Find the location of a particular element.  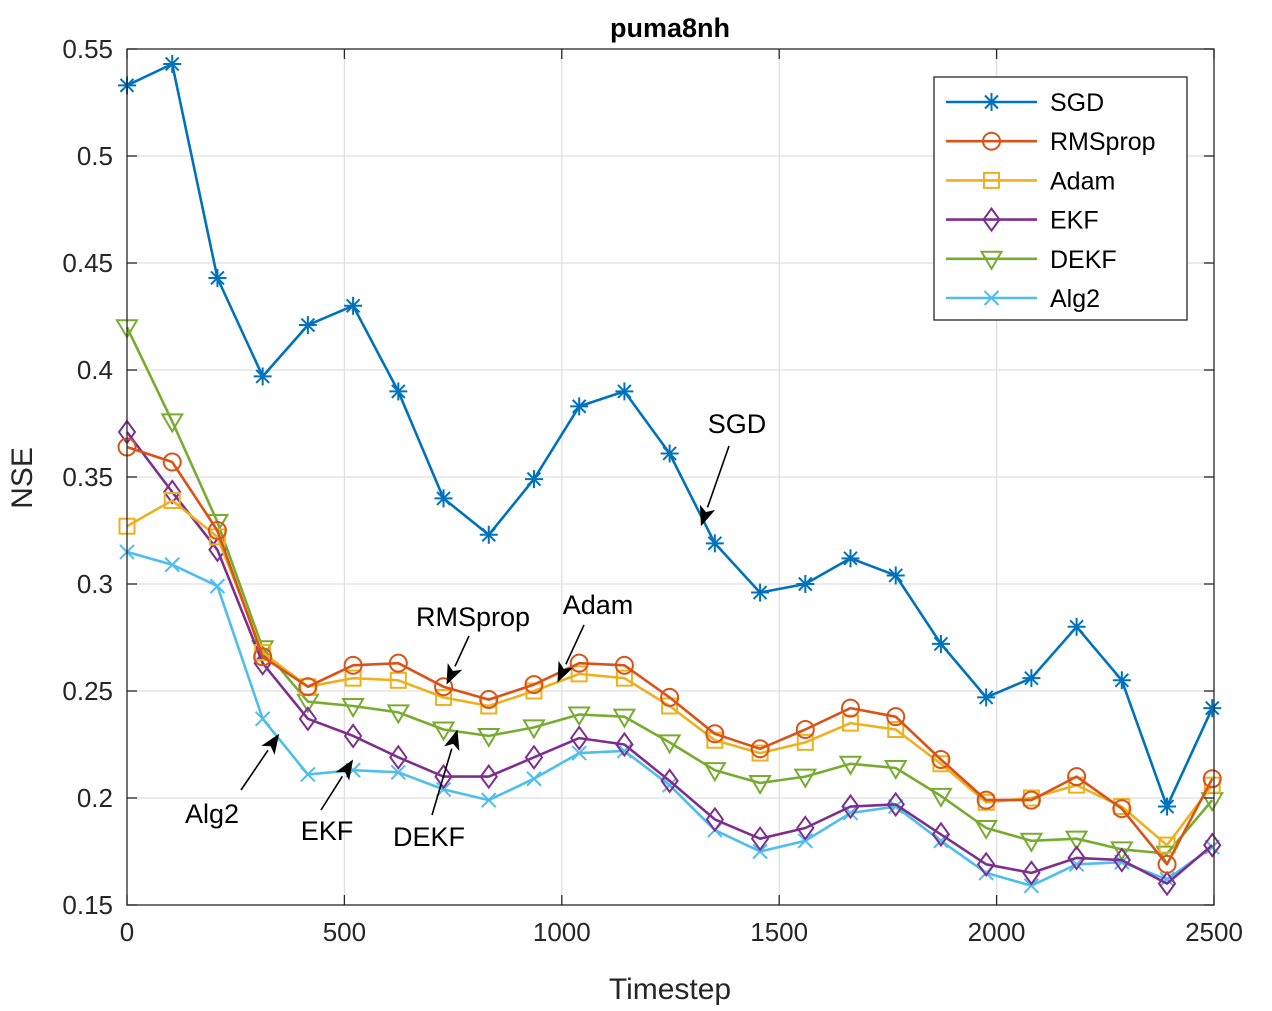

legend-entry-alg2: Alg2 is located at coordinates (1023, 299).